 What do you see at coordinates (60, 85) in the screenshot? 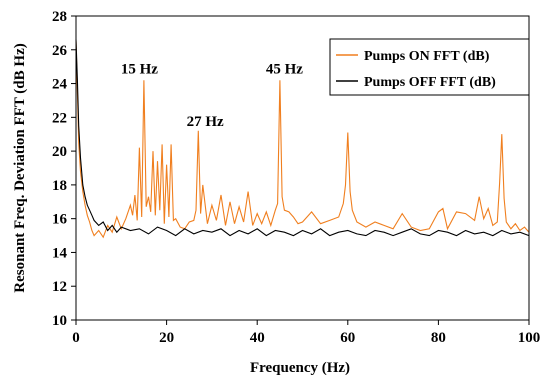
I see `y-tick-label: 24` at bounding box center [60, 85].